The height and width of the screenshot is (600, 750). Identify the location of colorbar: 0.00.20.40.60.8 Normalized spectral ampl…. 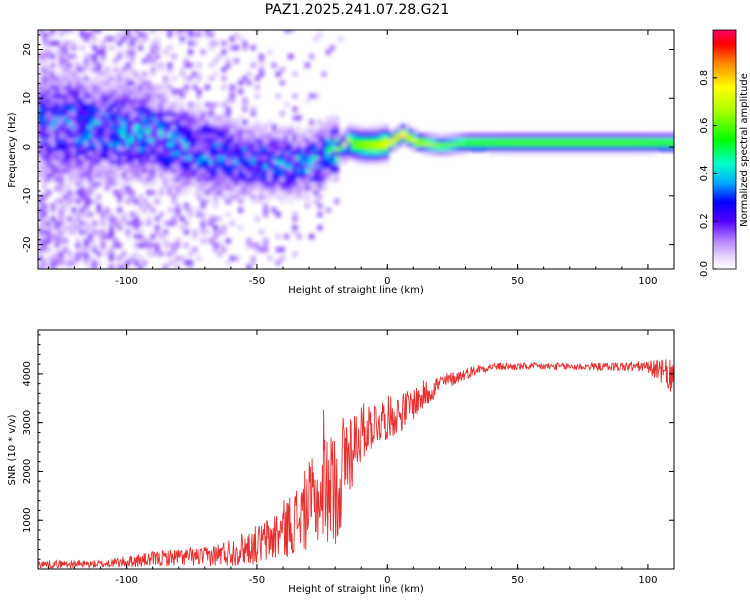
(724, 153).